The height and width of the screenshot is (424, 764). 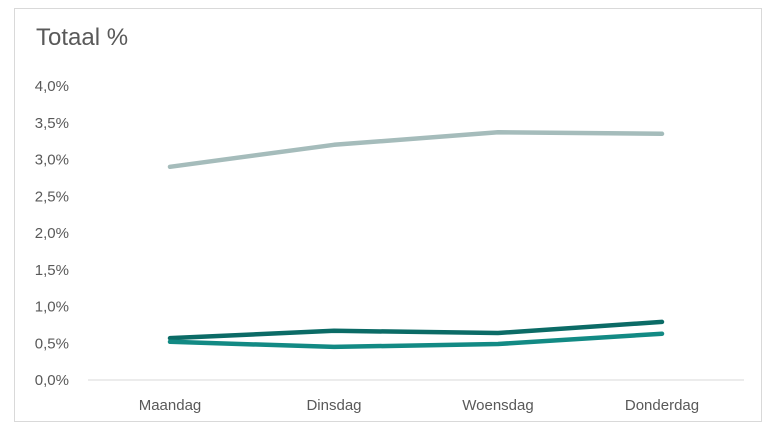 What do you see at coordinates (52, 86) in the screenshot?
I see `y-tick-label: 4,0%` at bounding box center [52, 86].